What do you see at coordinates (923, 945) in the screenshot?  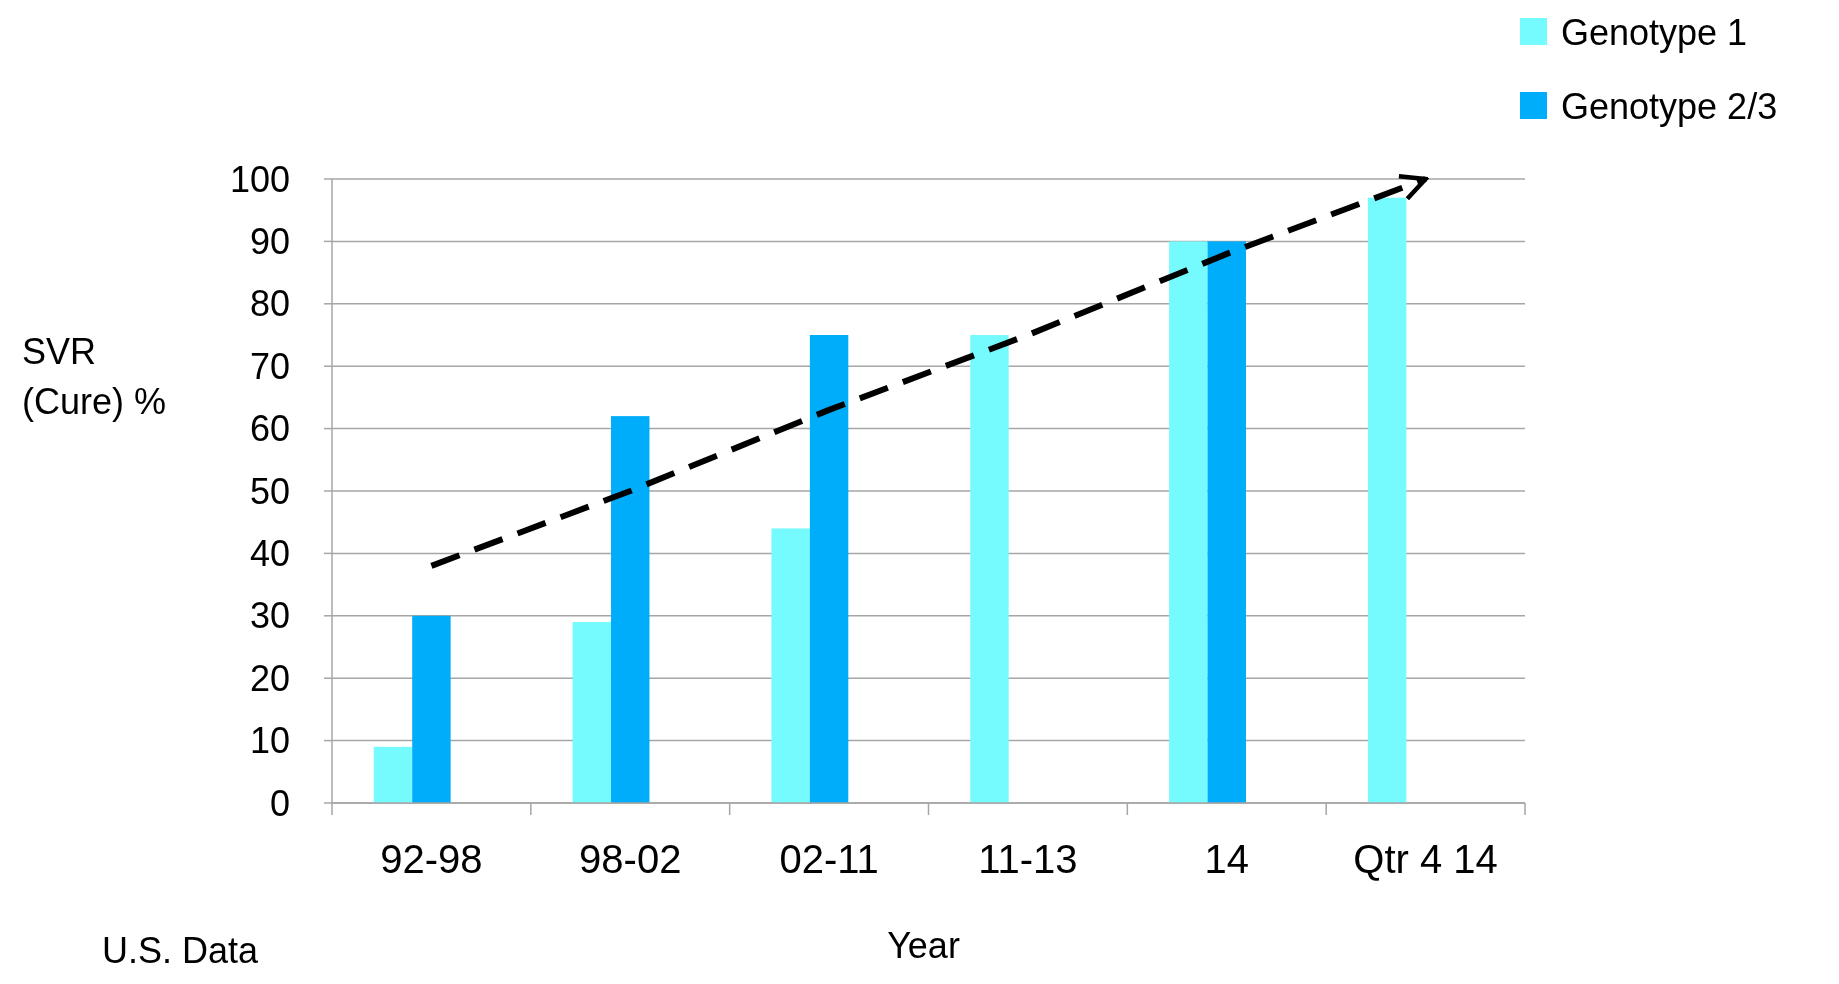 I see `x-axis-title: Year` at bounding box center [923, 945].